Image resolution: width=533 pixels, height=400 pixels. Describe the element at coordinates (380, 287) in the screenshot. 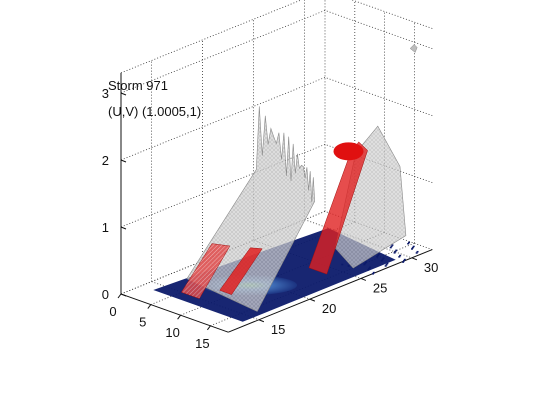

I see `y-tick-label: 25` at that location.